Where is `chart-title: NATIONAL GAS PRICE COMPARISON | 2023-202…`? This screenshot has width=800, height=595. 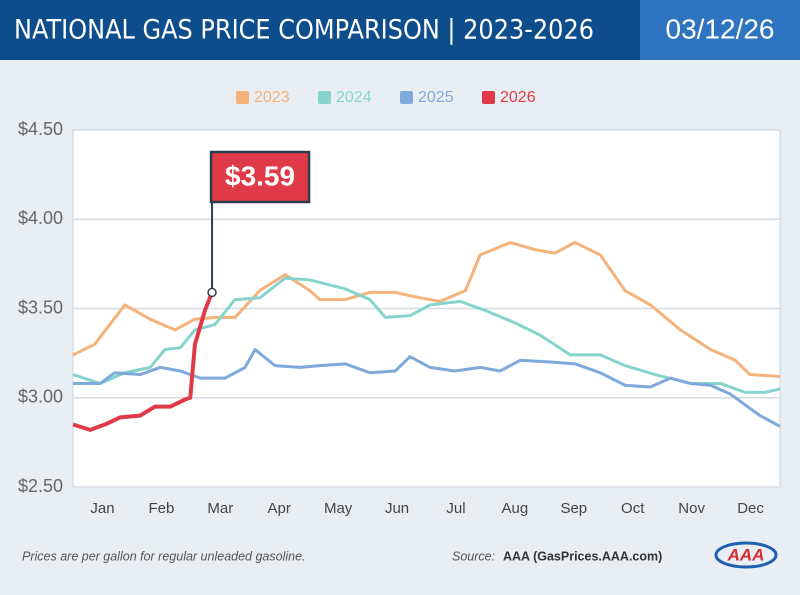
chart-title: NATIONAL GAS PRICE COMPARISON | 2023-202… is located at coordinates (304, 30).